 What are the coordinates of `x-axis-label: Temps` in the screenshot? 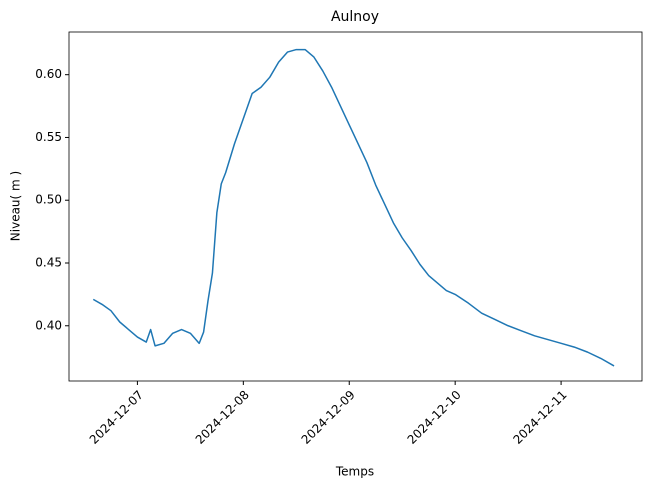 It's located at (354, 472).